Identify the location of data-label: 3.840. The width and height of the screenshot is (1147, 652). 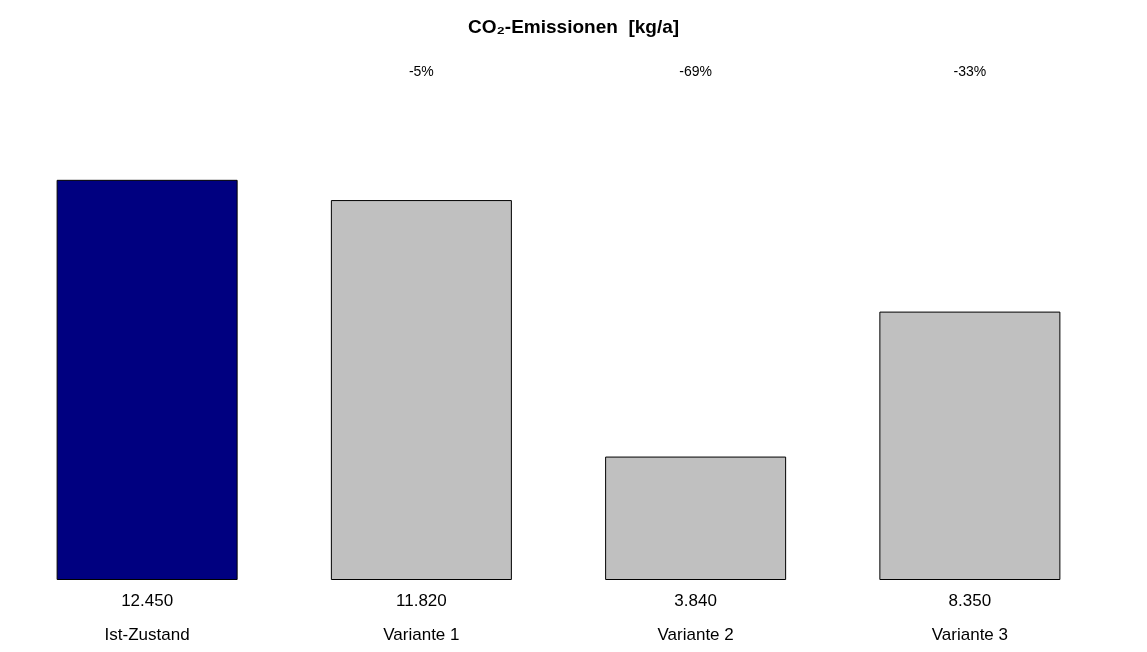
(695, 600).